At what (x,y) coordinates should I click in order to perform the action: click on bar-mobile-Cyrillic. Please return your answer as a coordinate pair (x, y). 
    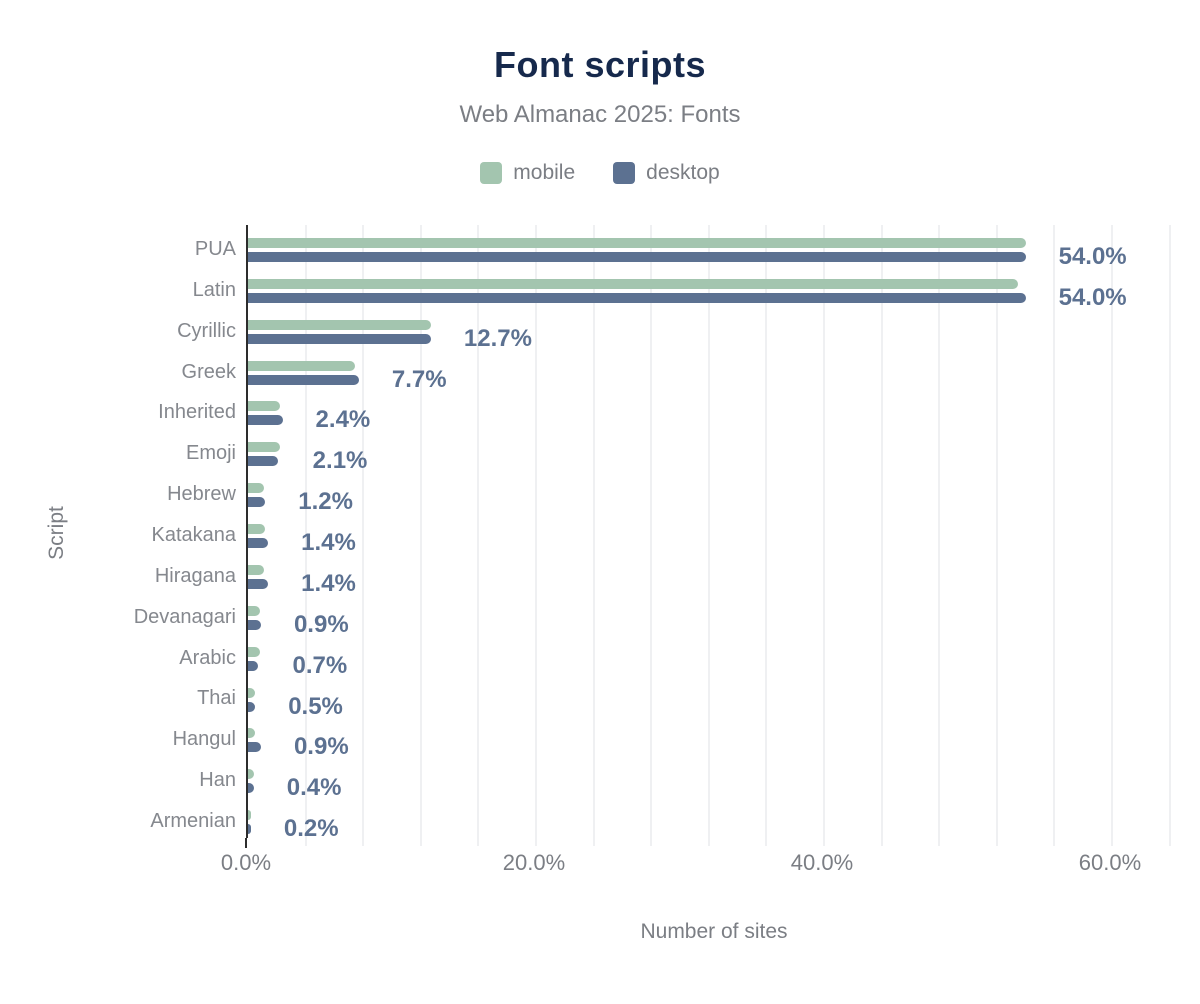
    Looking at the image, I should click on (339, 324).